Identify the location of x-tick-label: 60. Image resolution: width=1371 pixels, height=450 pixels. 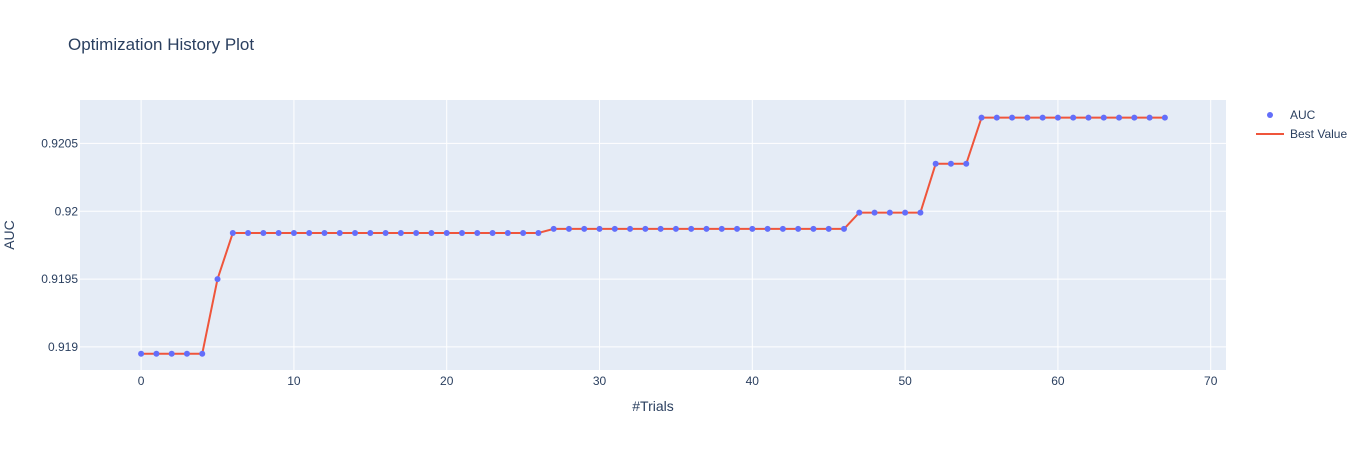
(1058, 381).